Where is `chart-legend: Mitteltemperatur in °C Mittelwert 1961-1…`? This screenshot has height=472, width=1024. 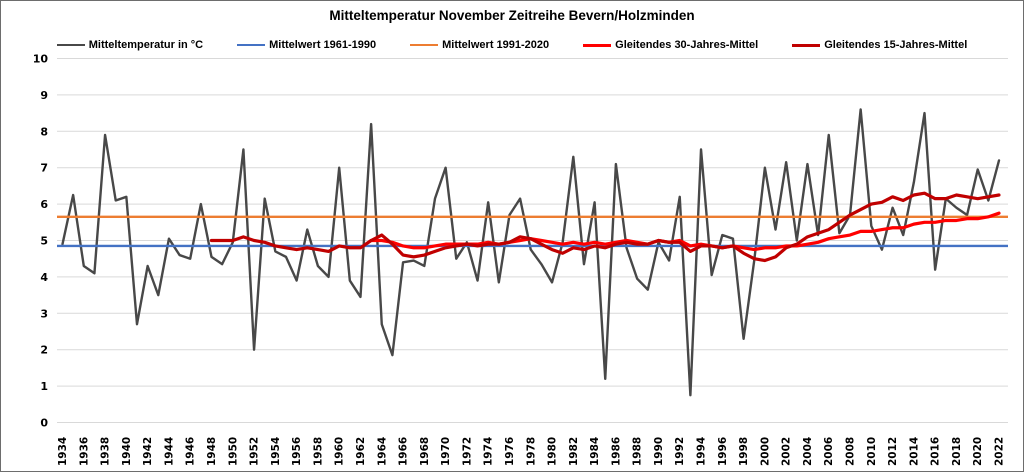 chart-legend: Mitteltemperatur in °C Mittelwert 1961-1… is located at coordinates (512, 45).